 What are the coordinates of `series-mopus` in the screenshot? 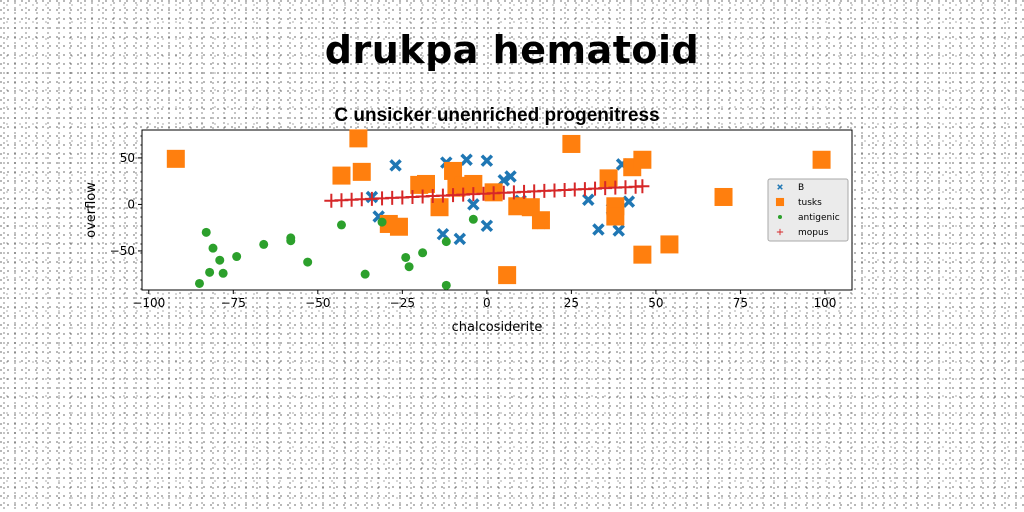 It's located at (487, 193).